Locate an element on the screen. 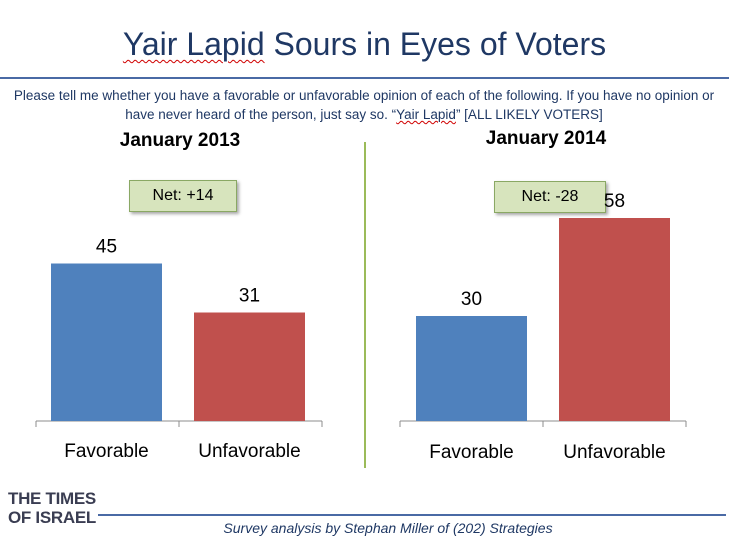 This screenshot has height=546, width=729. net-badge-2013: Net: +14 is located at coordinates (183, 196).